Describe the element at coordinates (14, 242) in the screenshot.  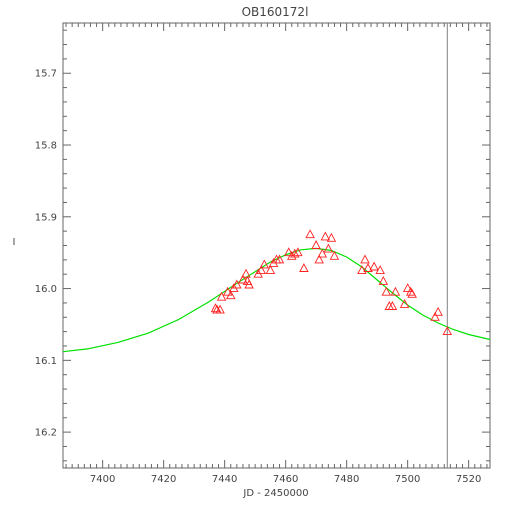
I see `y-axis-label: I` at that location.